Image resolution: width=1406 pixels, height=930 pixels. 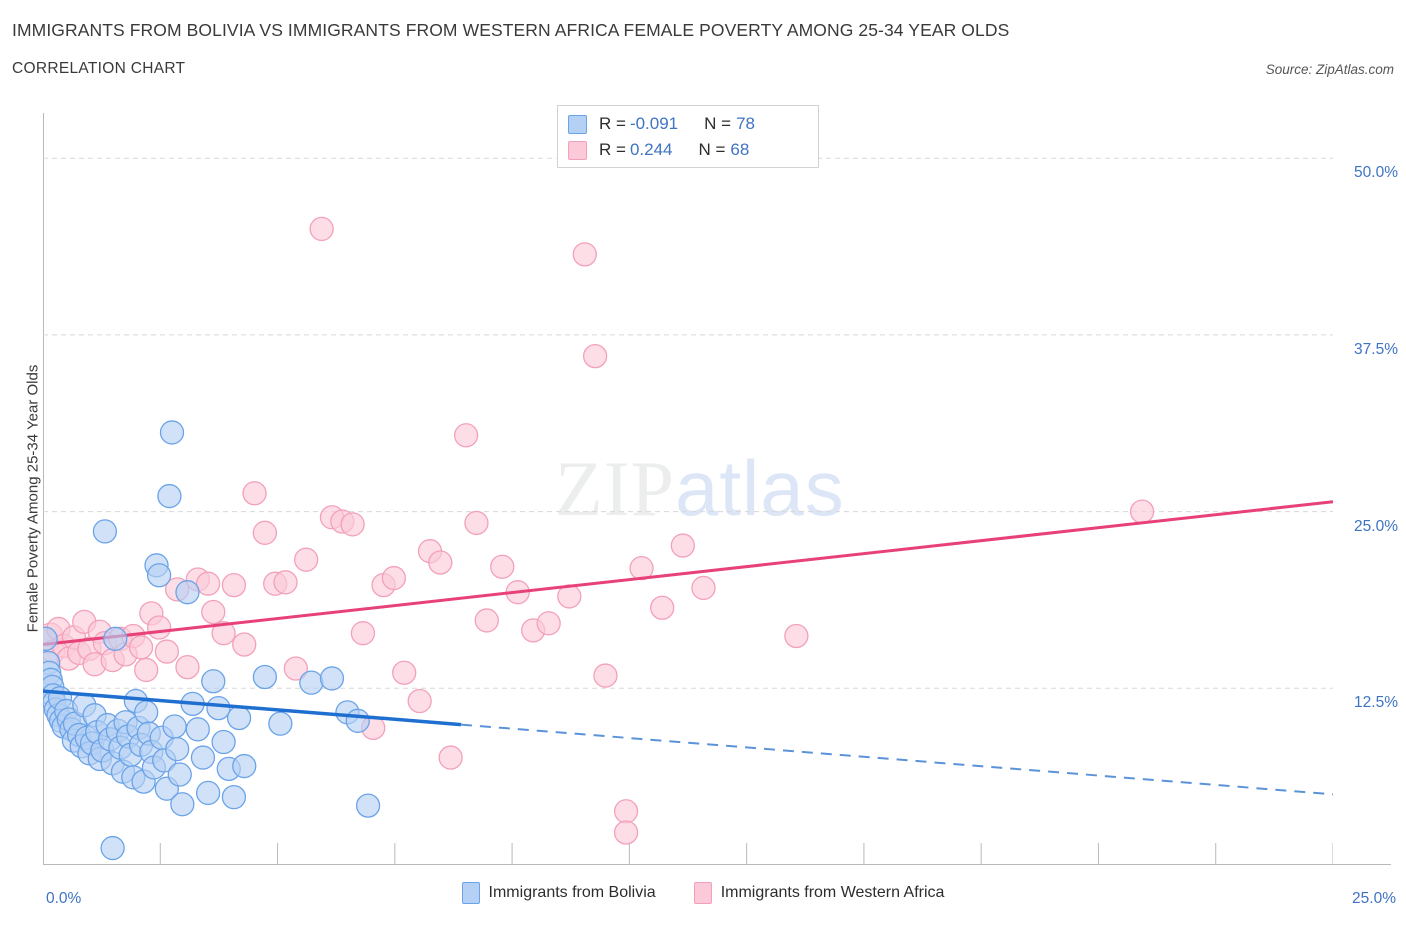 What do you see at coordinates (896, 759) in the screenshot?
I see `trendline-bolivia-dashed` at bounding box center [896, 759].